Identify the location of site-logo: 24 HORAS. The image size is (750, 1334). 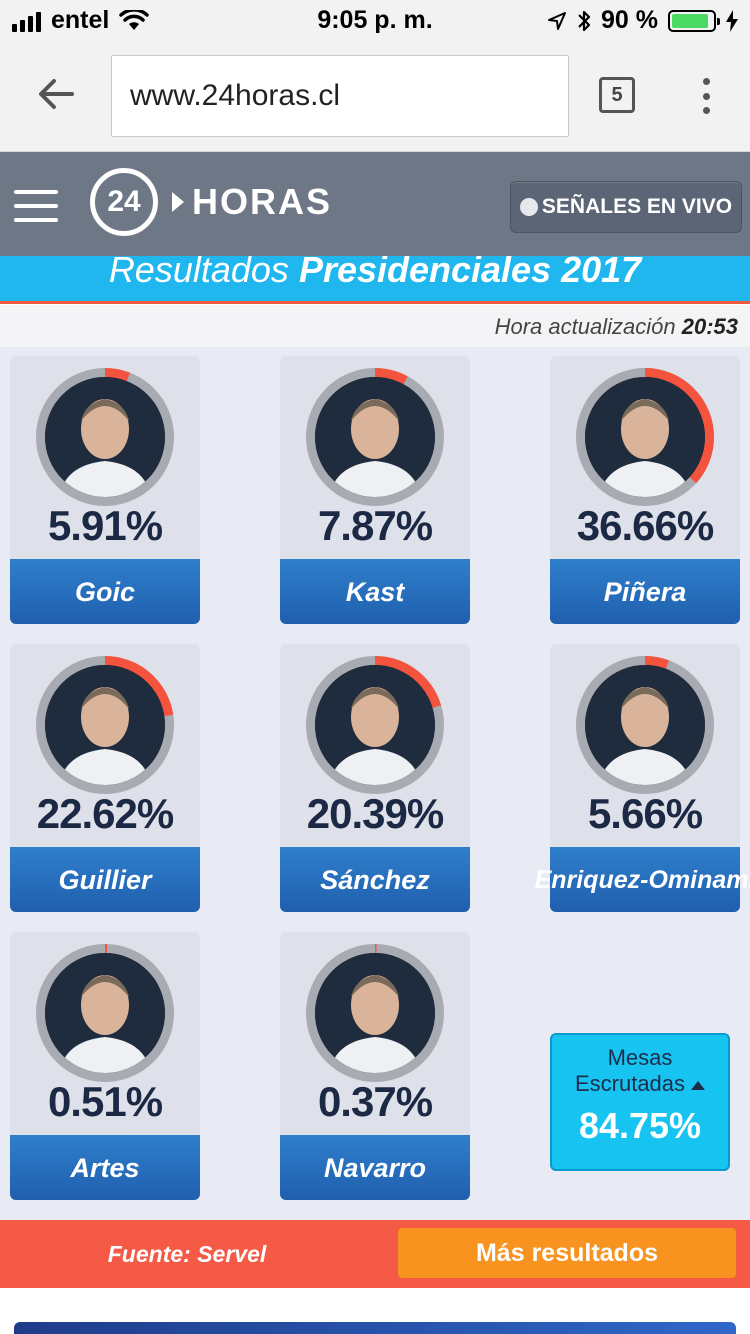
(211, 202).